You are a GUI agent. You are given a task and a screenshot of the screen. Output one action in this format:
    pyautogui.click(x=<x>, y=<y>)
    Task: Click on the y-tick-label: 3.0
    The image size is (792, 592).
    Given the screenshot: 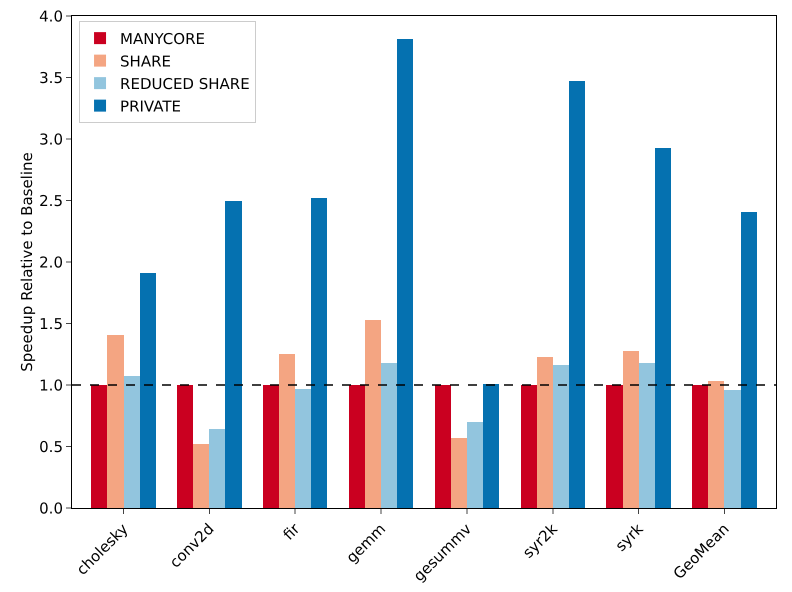 What is the action you would take?
    pyautogui.click(x=51, y=139)
    